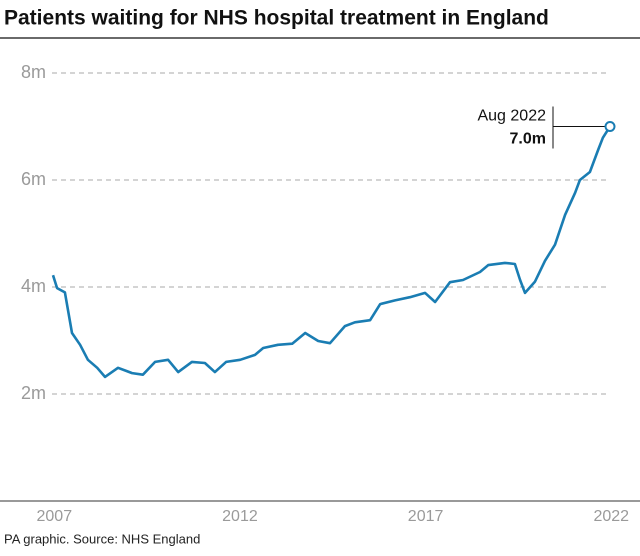 The width and height of the screenshot is (640, 556). I want to click on x-tick-label: 2017, so click(426, 516).